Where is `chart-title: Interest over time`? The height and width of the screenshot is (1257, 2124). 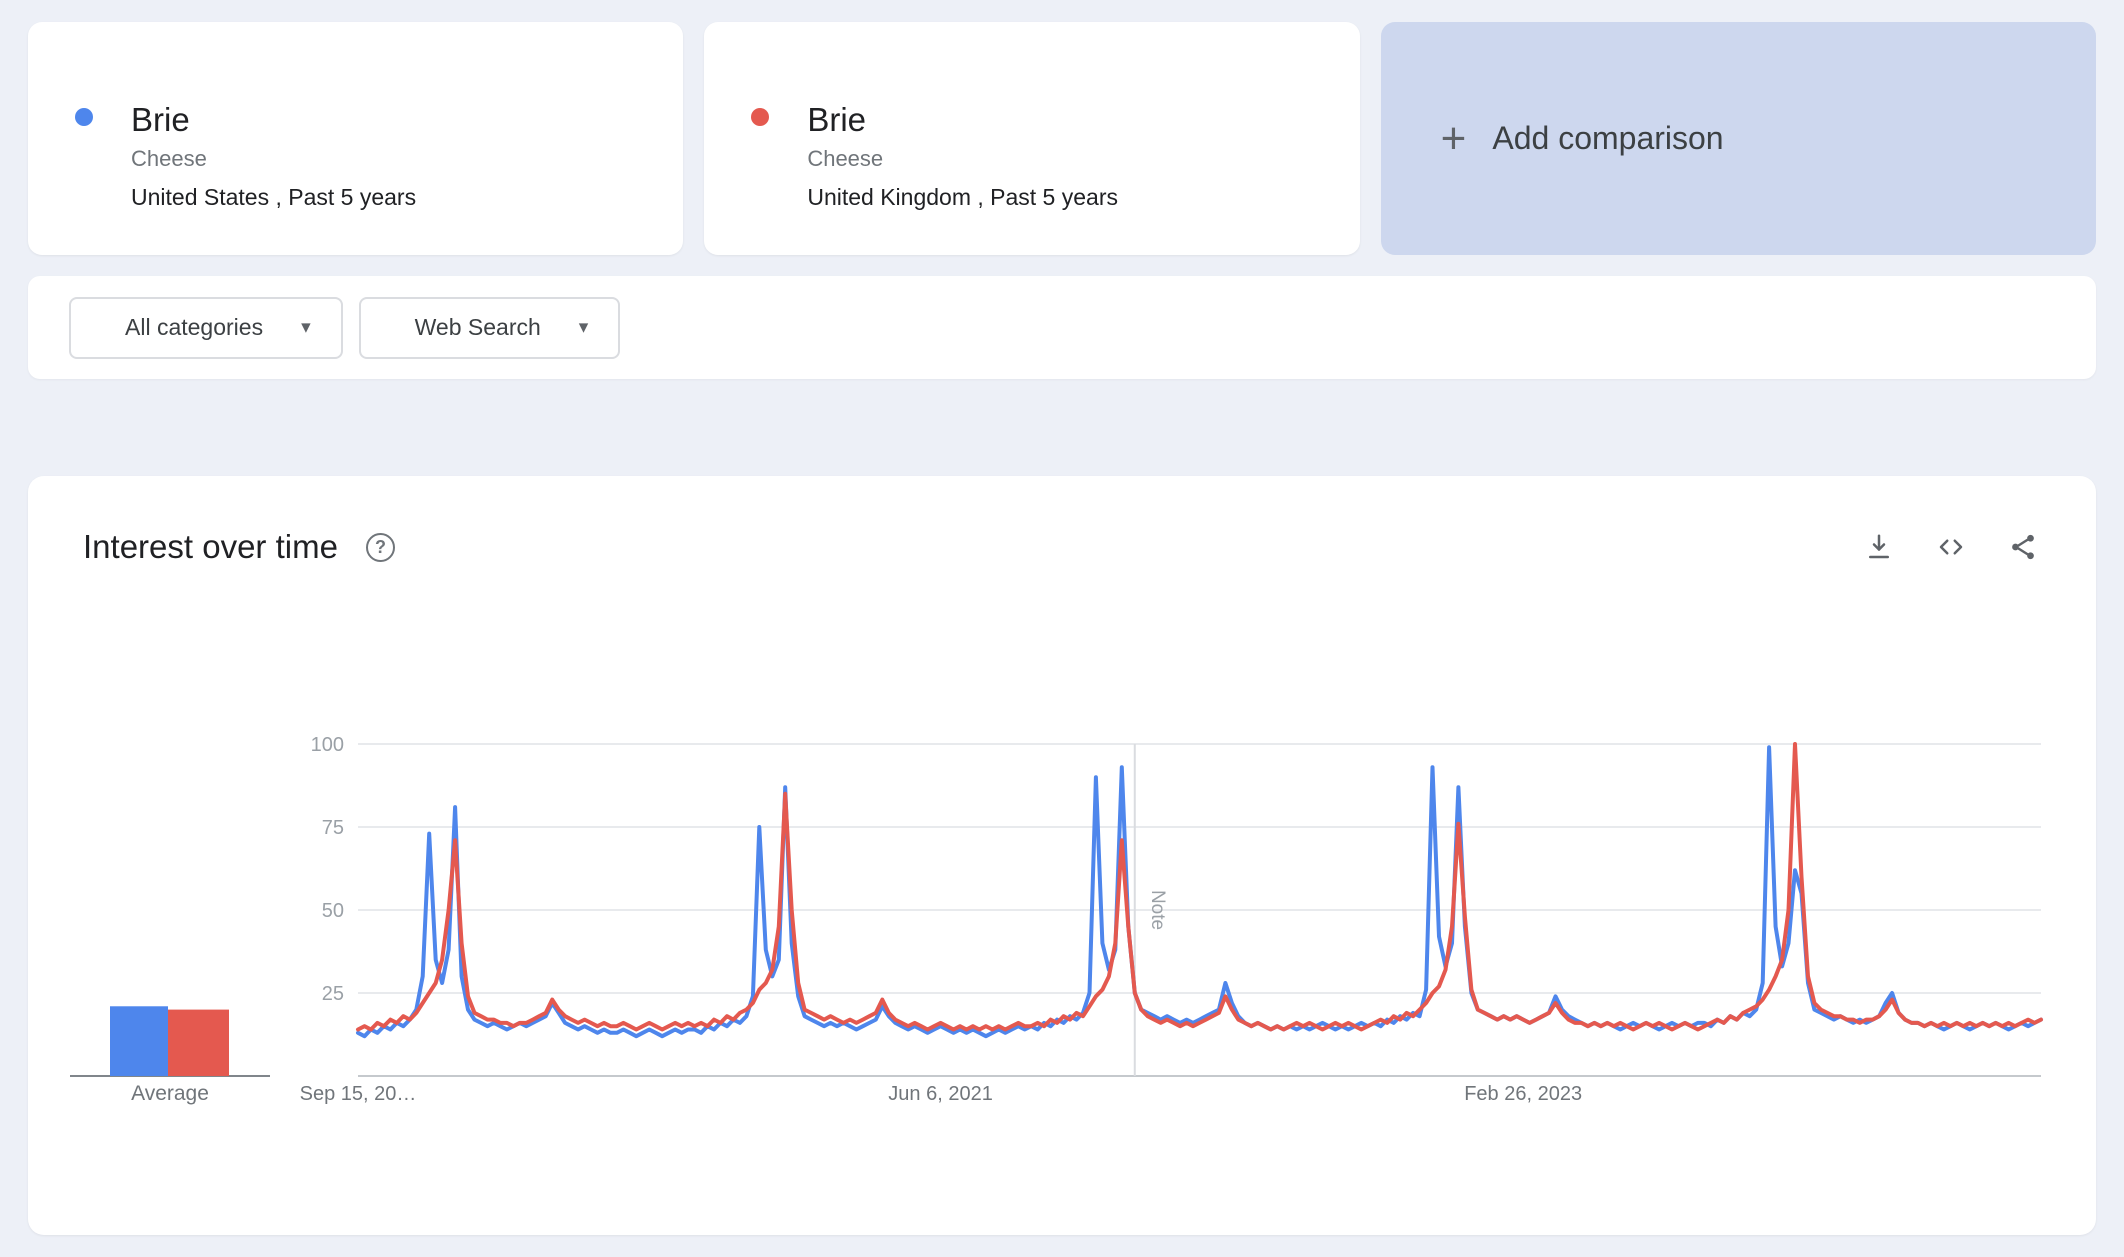
chart-title: Interest over time is located at coordinates (210, 546).